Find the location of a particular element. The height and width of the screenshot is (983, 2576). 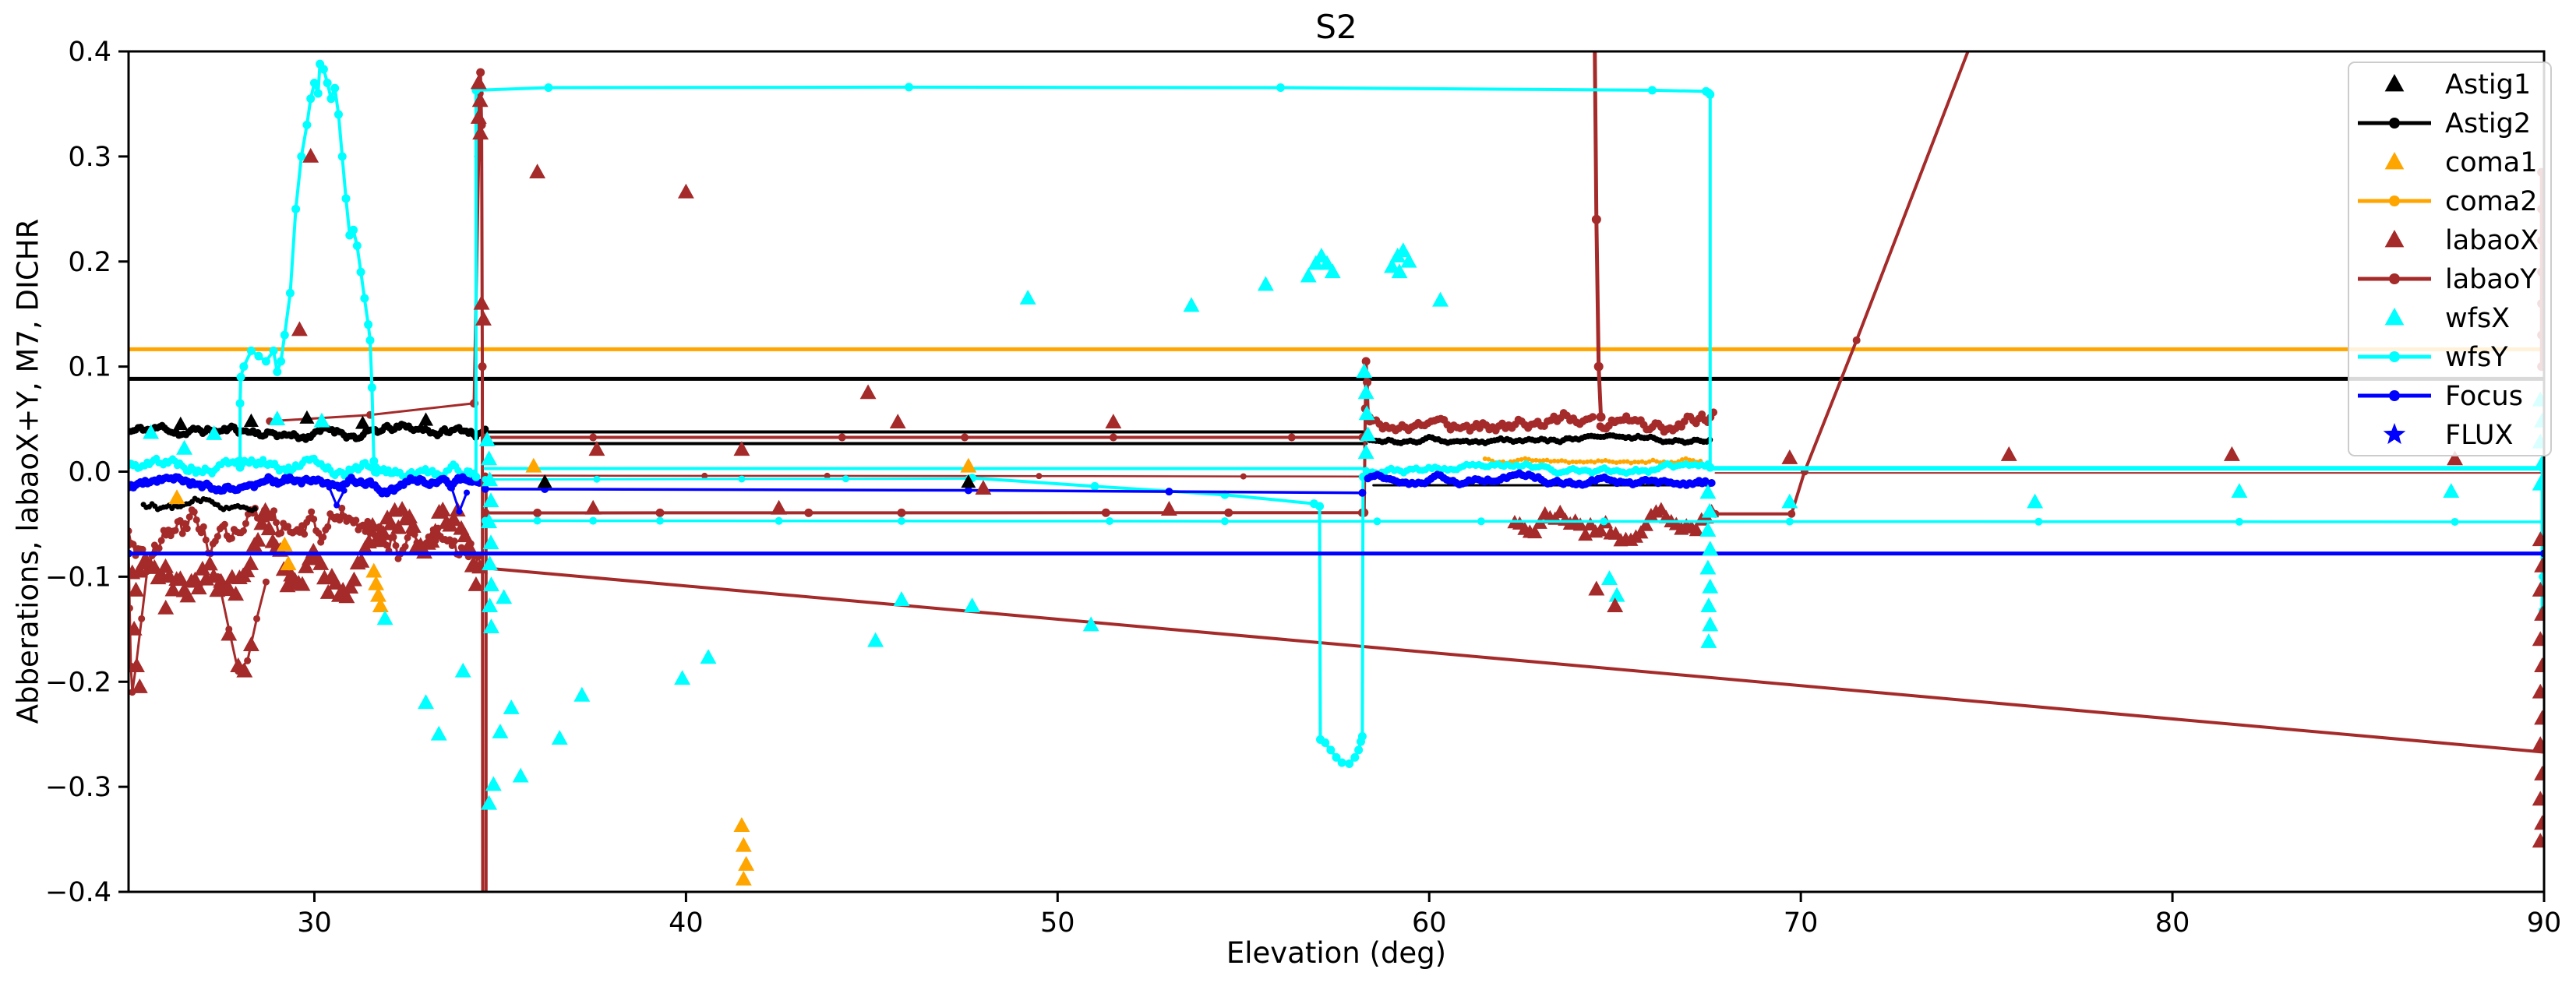

series-wfsY-hm047 is located at coordinates (1512, 521).